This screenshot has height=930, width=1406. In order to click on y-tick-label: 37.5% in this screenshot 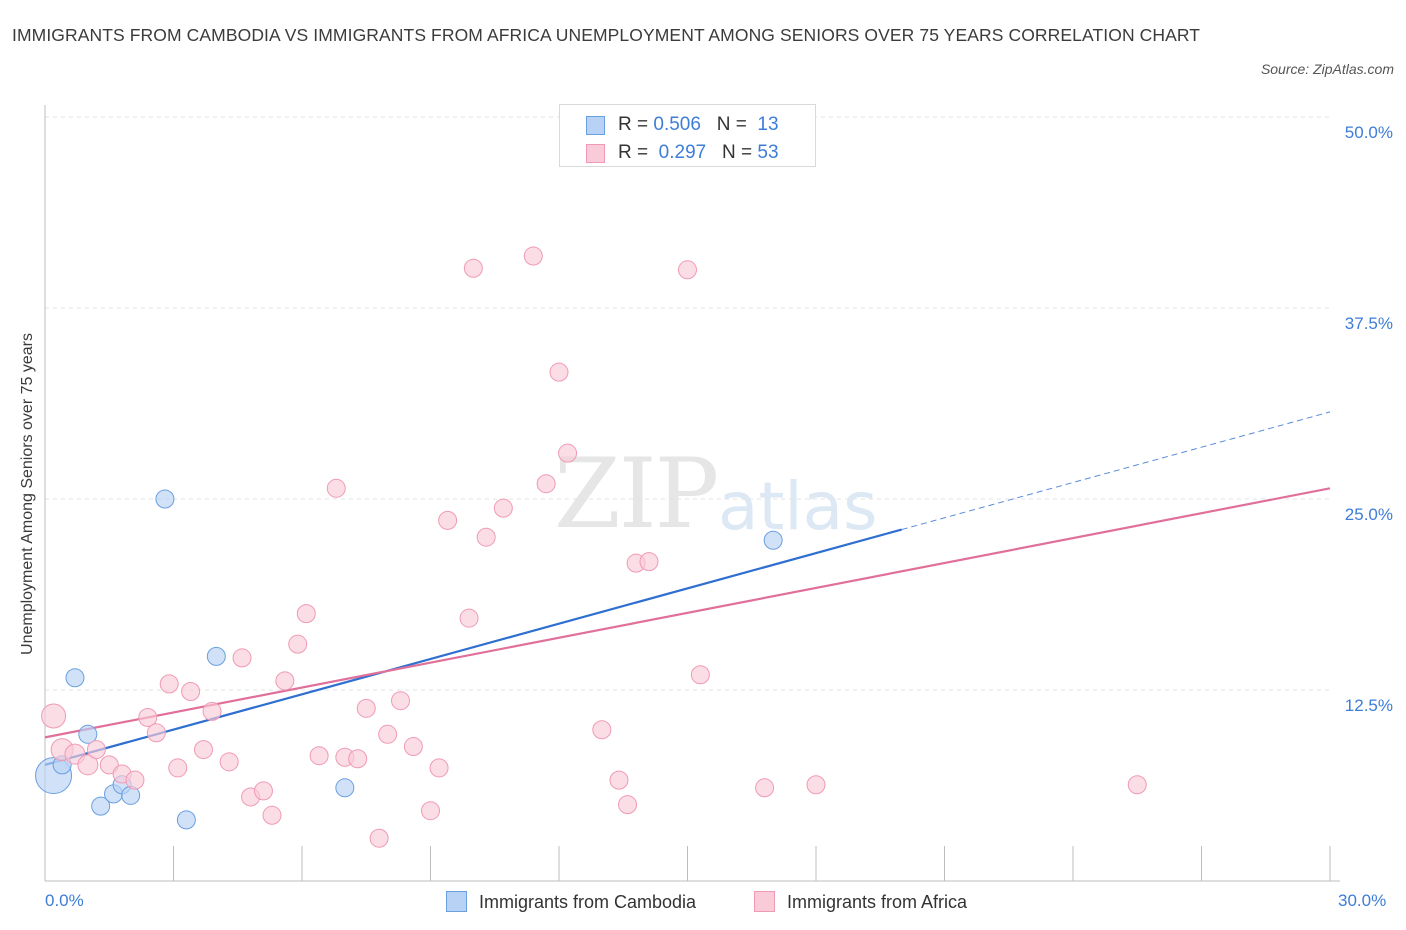, I will do `click(1368, 323)`.